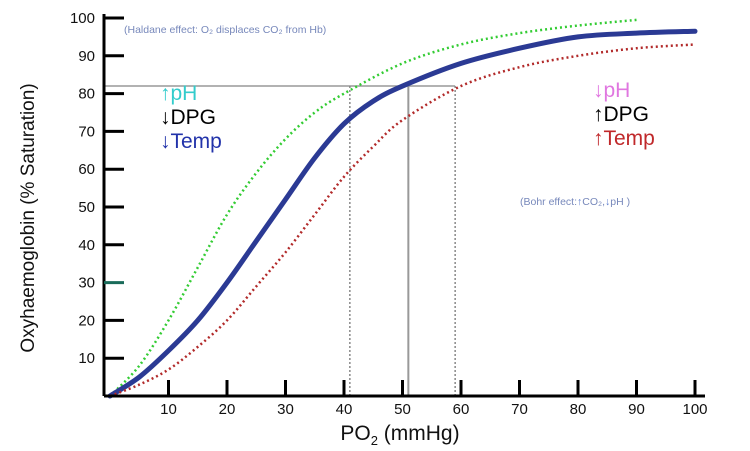  Describe the element at coordinates (578, 409) in the screenshot. I see `x-tick-label: 80` at that location.